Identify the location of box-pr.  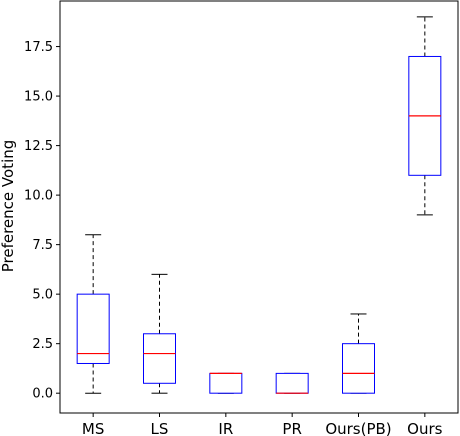
(292, 383).